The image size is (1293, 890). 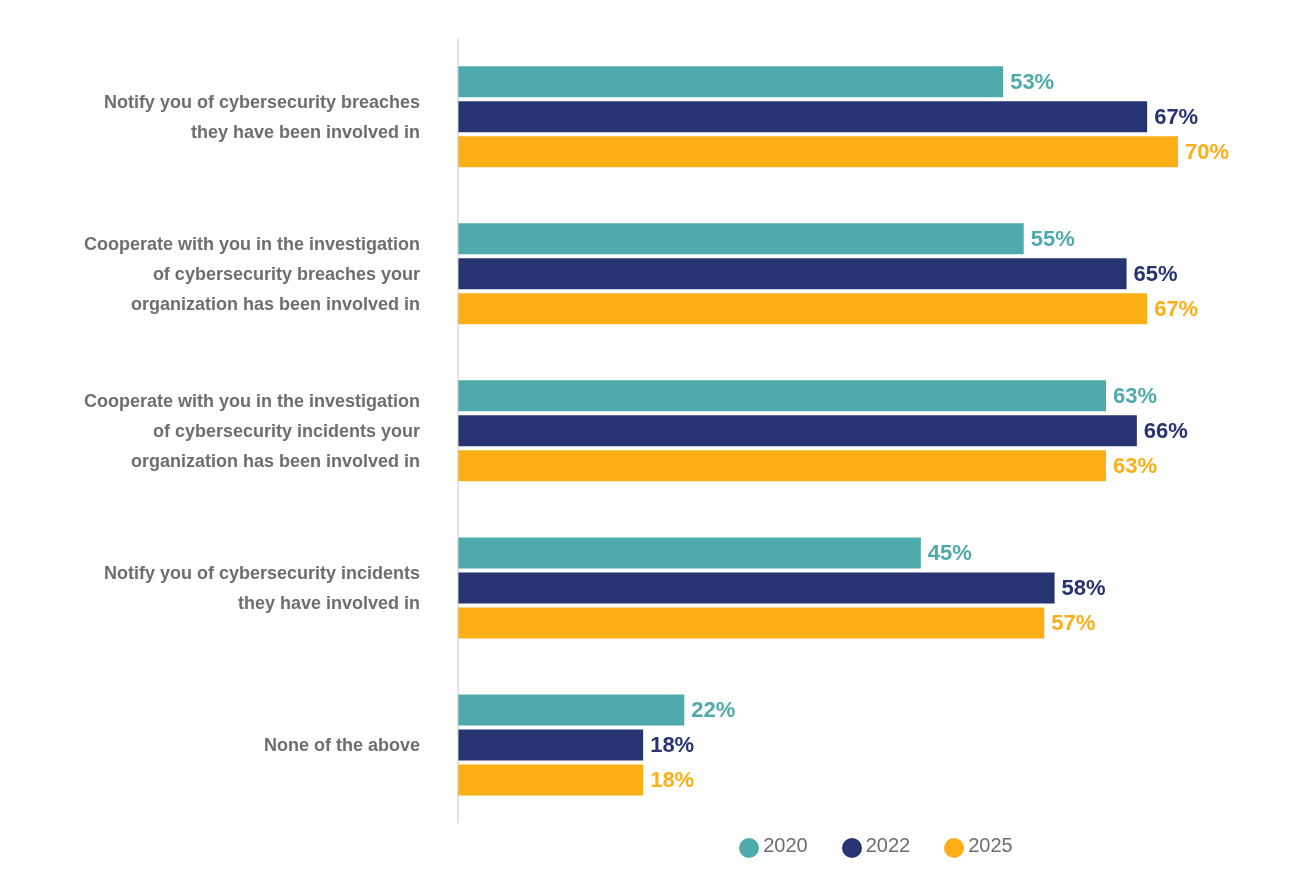 I want to click on data-label: 55%, so click(x=1052, y=239).